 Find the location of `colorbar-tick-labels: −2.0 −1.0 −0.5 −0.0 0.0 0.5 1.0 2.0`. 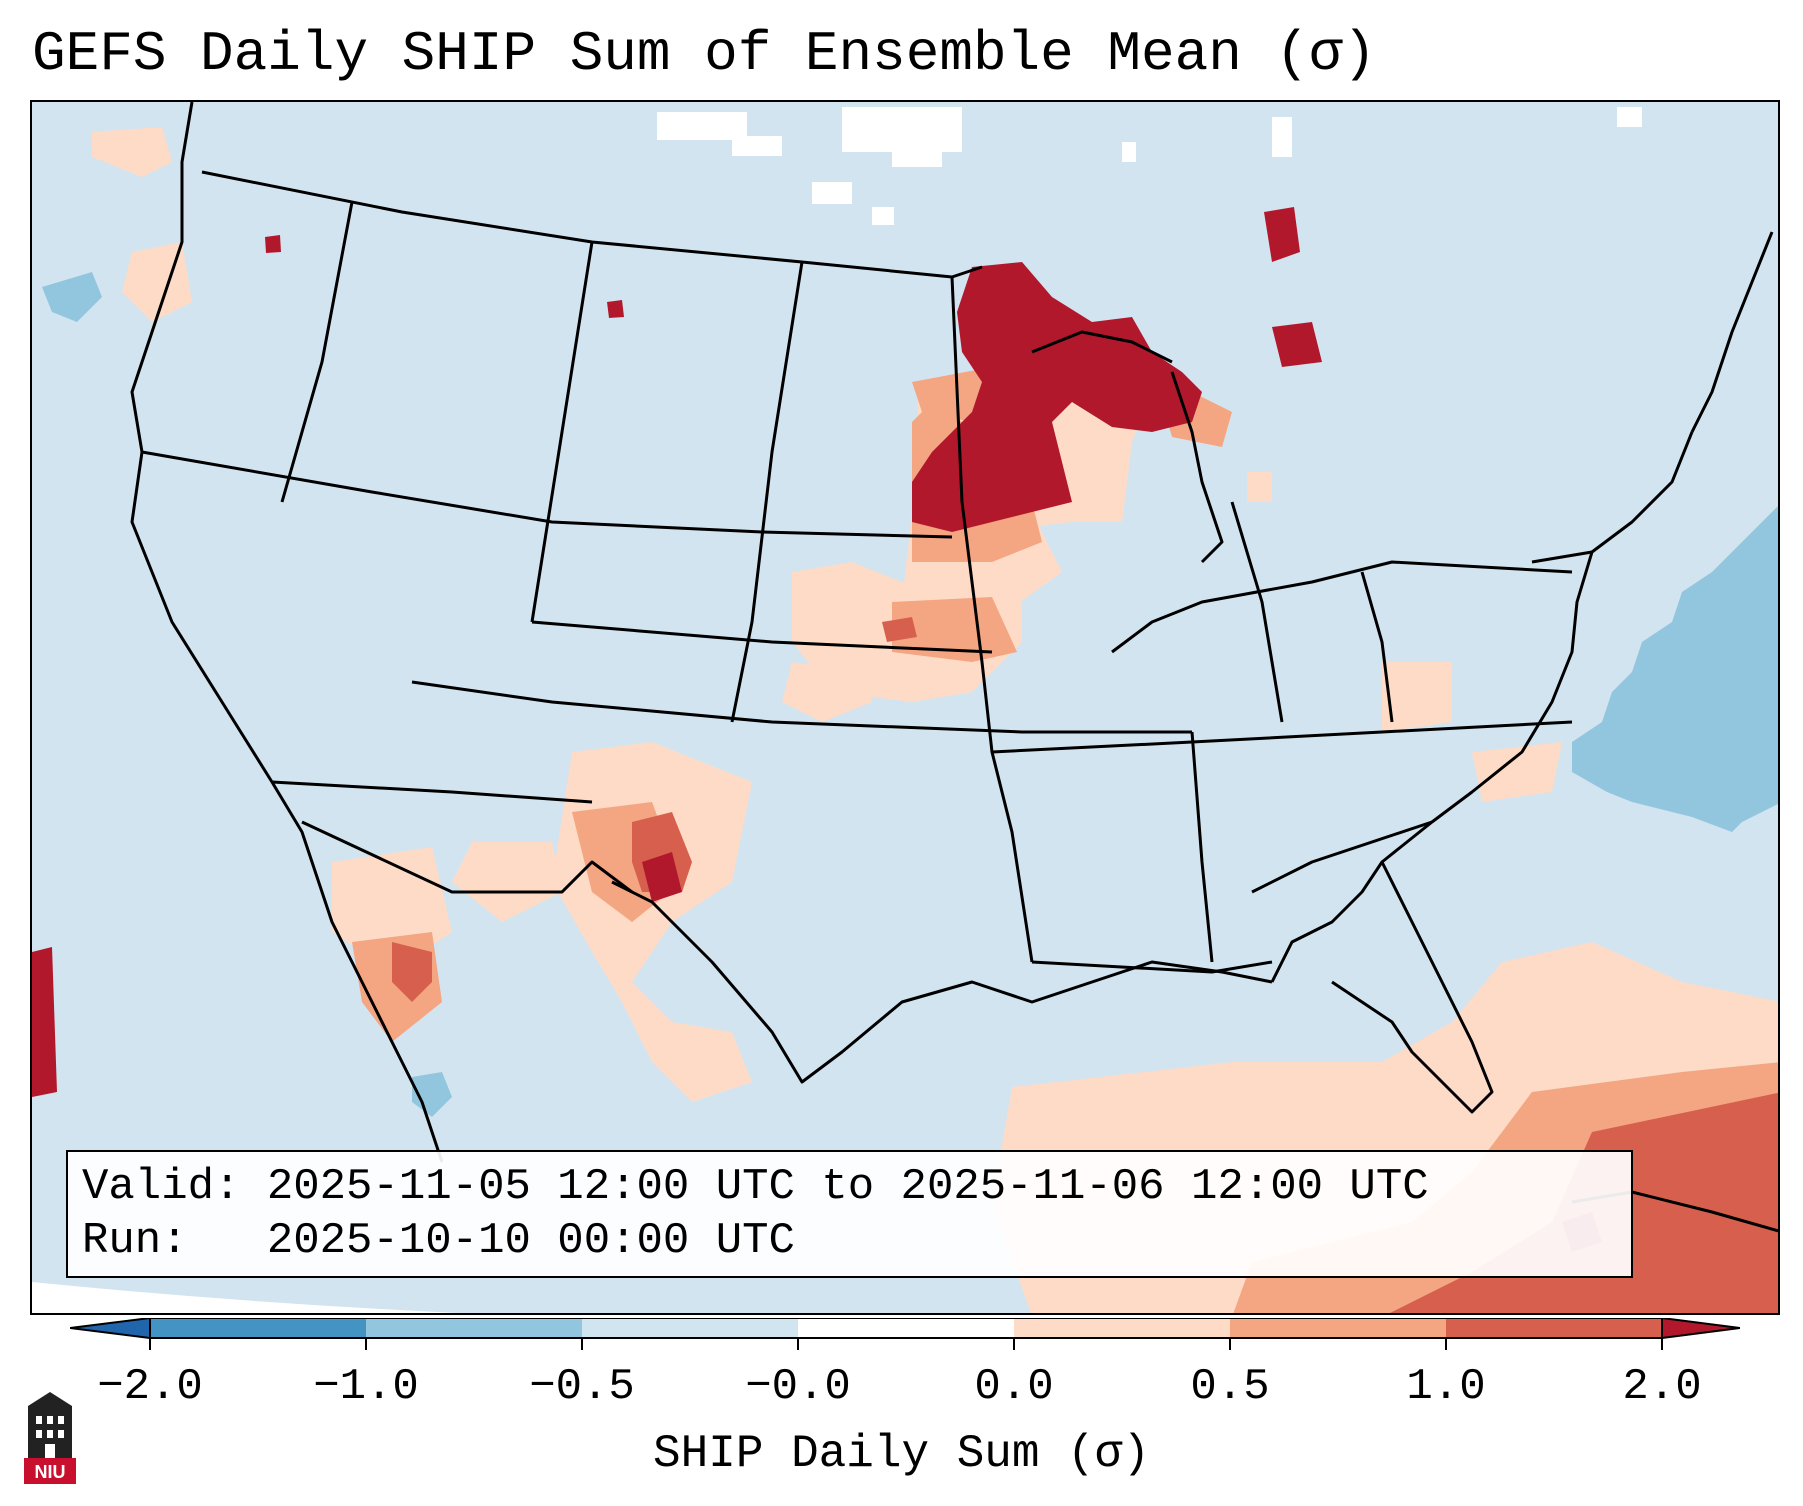

colorbar-tick-labels: −2.0 −1.0 −0.5 −0.0 0.0 0.5 1.0 2.0 is located at coordinates (901, 1392).